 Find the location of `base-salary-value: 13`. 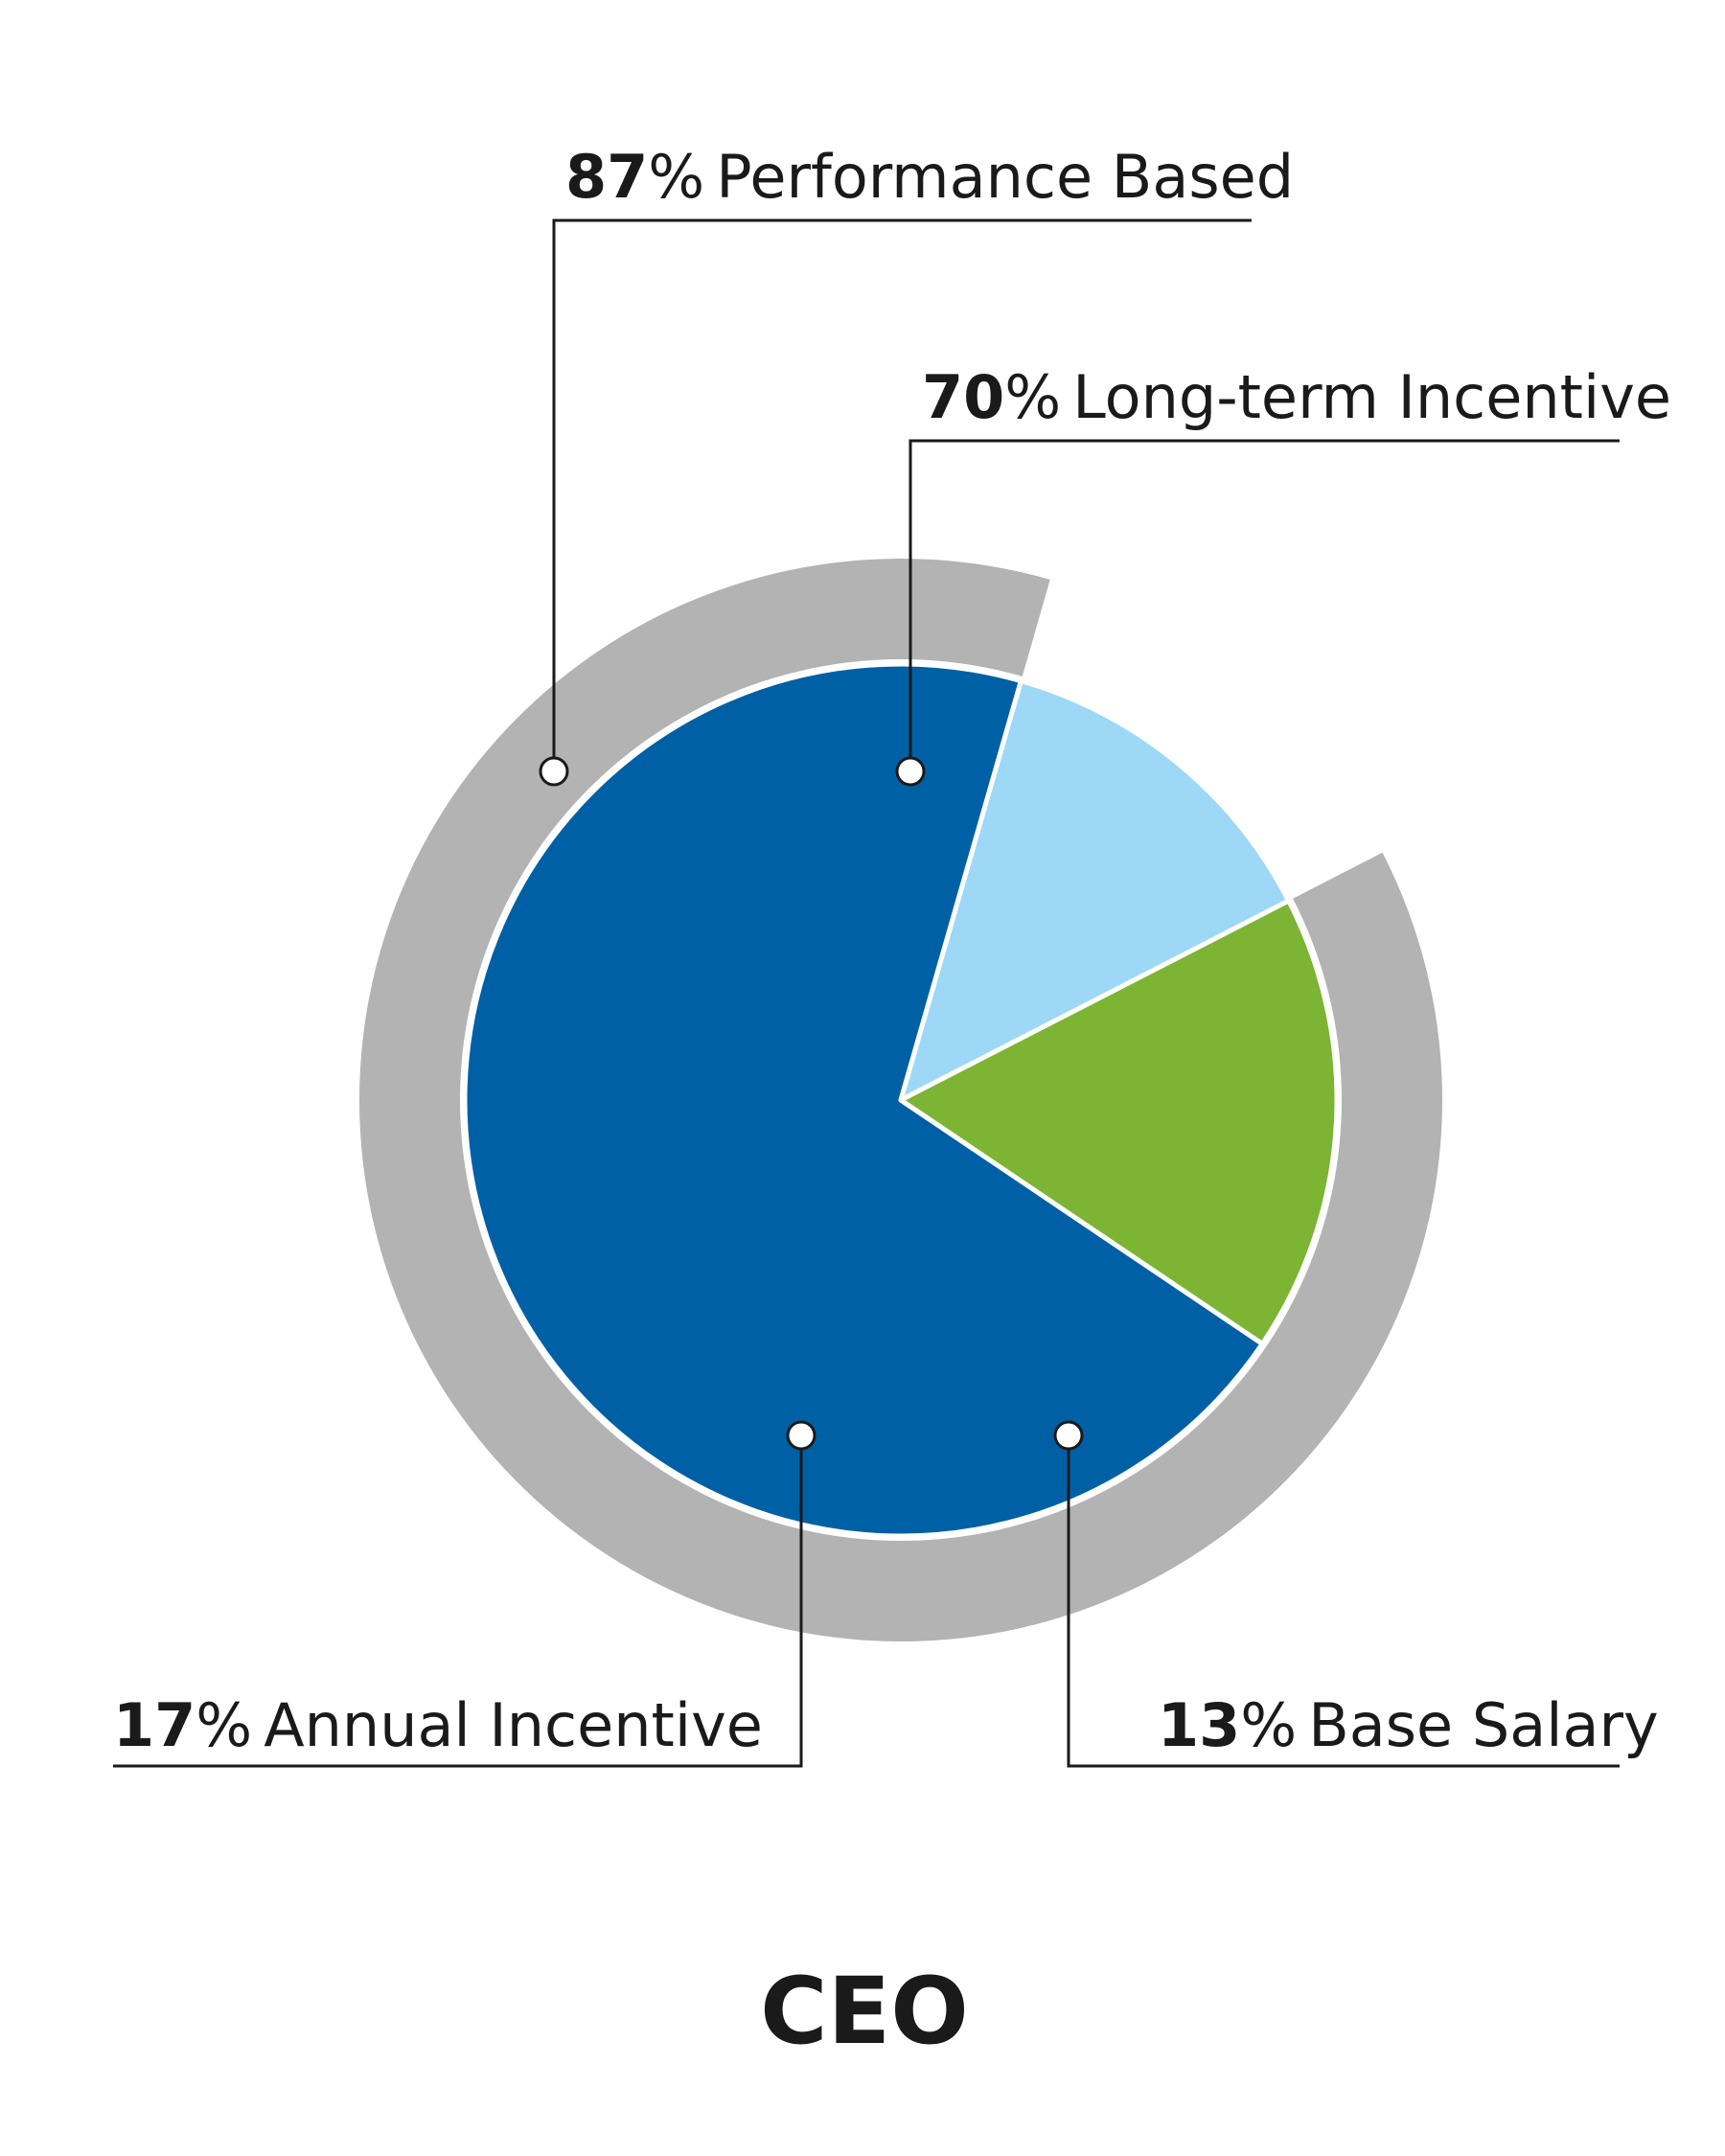

base-salary-value: 13 is located at coordinates (1199, 1725).